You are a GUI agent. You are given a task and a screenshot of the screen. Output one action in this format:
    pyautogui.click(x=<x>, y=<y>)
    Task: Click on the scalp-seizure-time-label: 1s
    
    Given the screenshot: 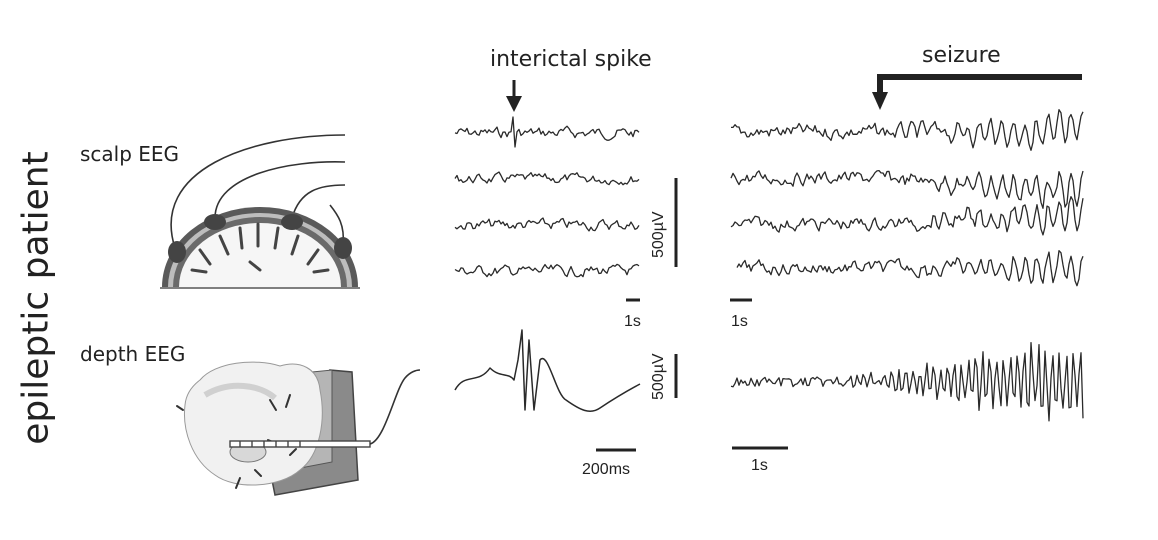 What is the action you would take?
    pyautogui.click(x=739, y=321)
    